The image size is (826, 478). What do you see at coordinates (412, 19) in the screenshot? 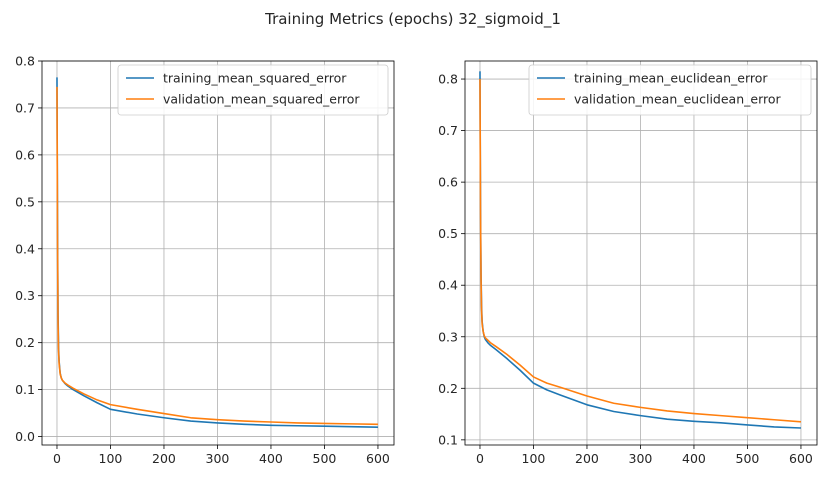
I see `figure-suptitle: Training Metrics (epochs) 32_sigmoid_1` at bounding box center [412, 19].